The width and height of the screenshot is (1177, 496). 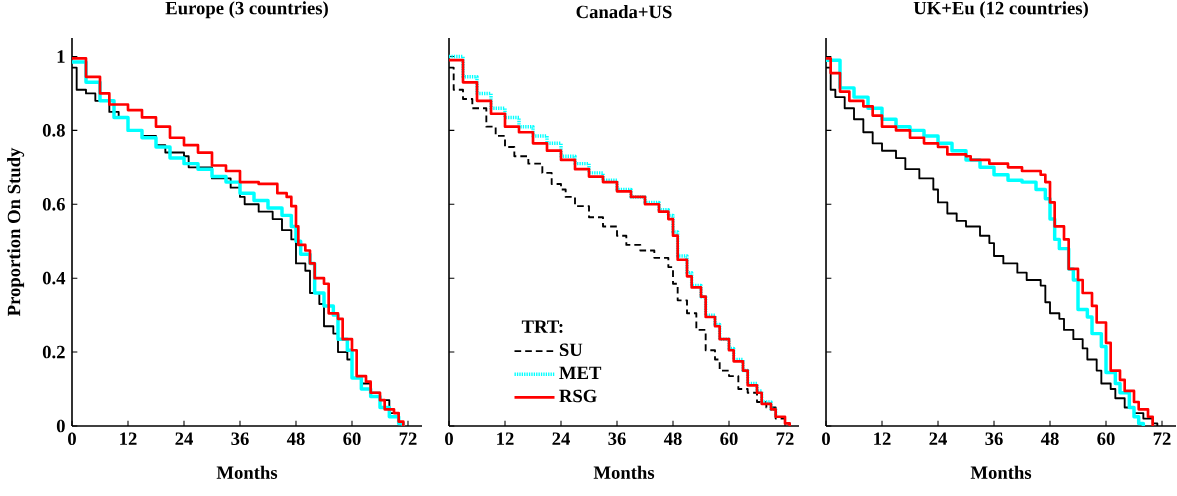 What do you see at coordinates (54, 278) in the screenshot?
I see `y-tick-label: 0.4` at bounding box center [54, 278].